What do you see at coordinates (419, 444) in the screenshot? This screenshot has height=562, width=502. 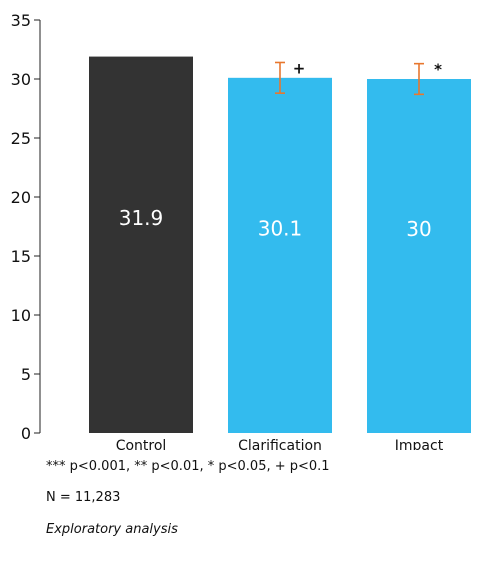 I see `category-label: Impact` at bounding box center [419, 444].